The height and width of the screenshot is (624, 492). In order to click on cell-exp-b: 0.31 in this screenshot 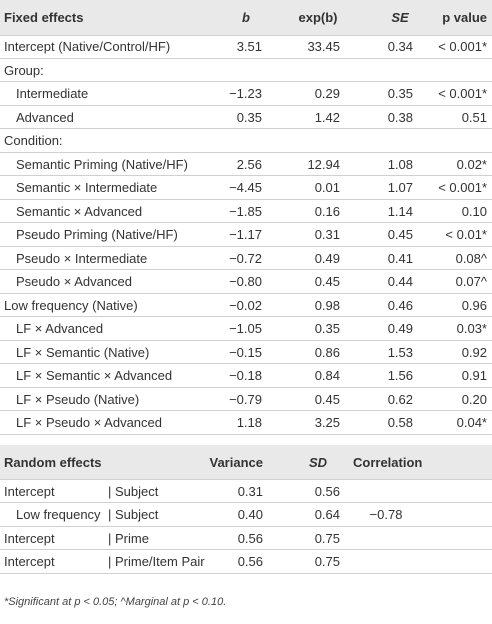, I will do `click(327, 234)`.